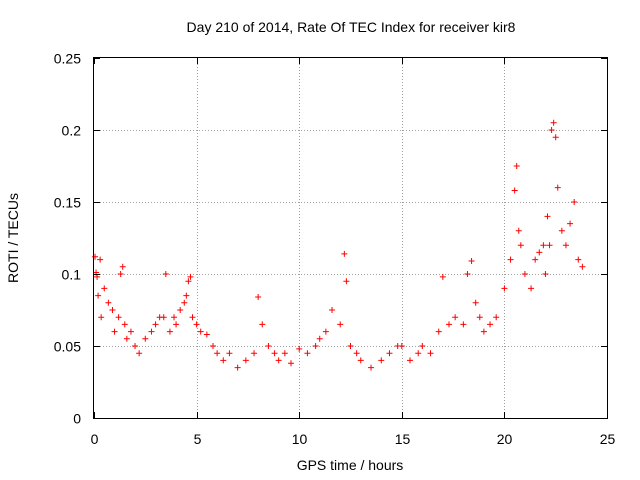 The height and width of the screenshot is (480, 640). I want to click on x-tick-label: 15, so click(403, 439).